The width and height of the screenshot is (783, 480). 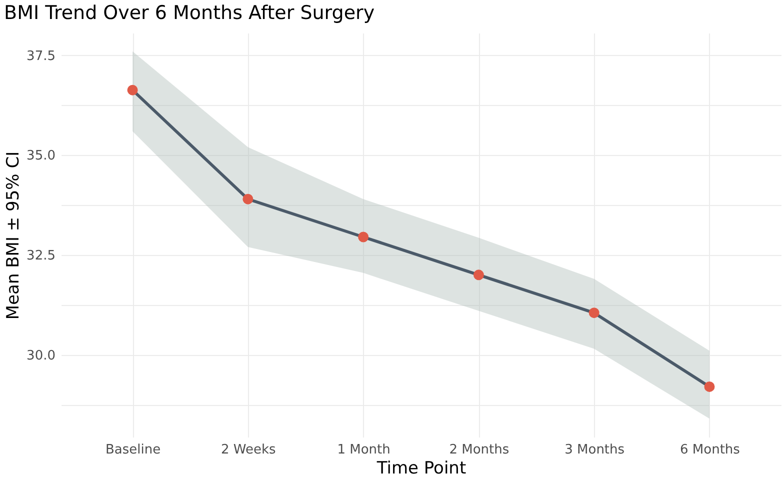 What do you see at coordinates (248, 450) in the screenshot?
I see `x-tick-label: 2 Weeks` at bounding box center [248, 450].